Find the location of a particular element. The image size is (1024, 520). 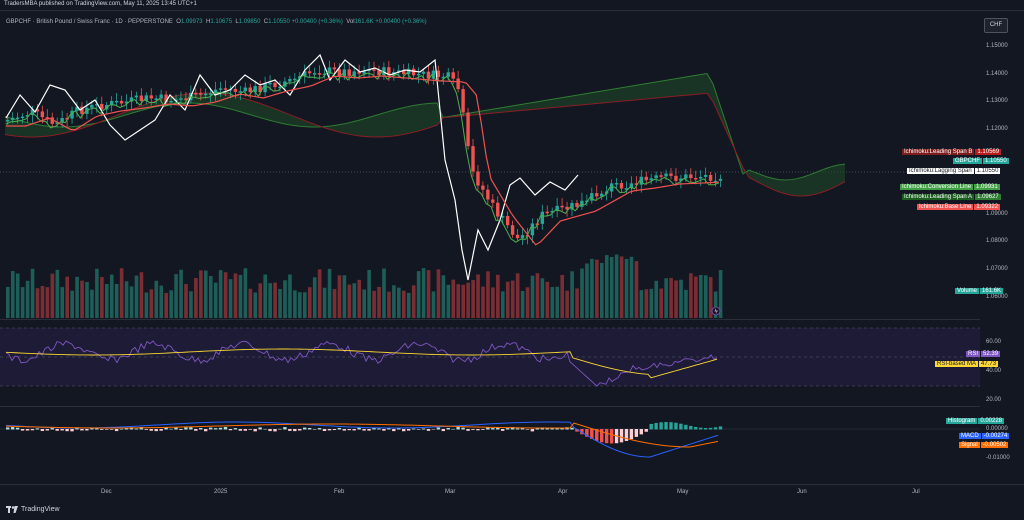

rsi-tick-60: 60.00 is located at coordinates (994, 342).